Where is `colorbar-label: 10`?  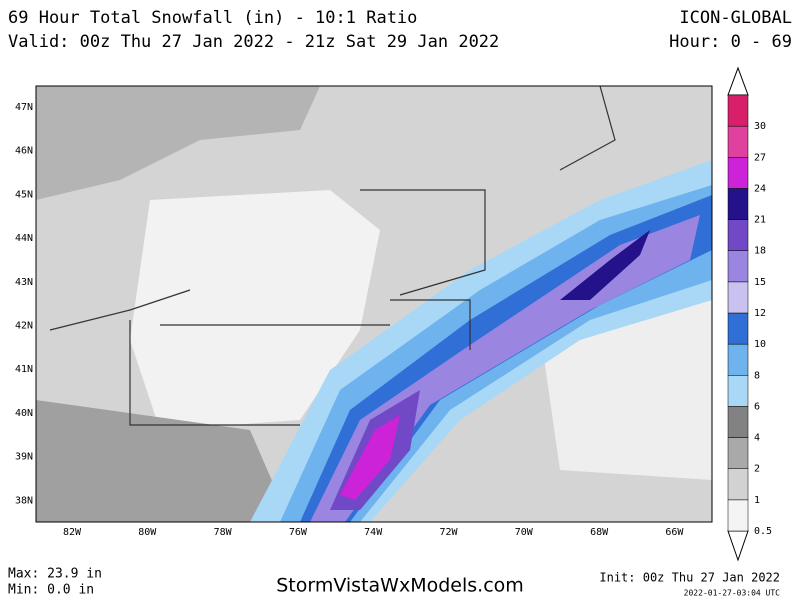
colorbar-label: 10 is located at coordinates (760, 344).